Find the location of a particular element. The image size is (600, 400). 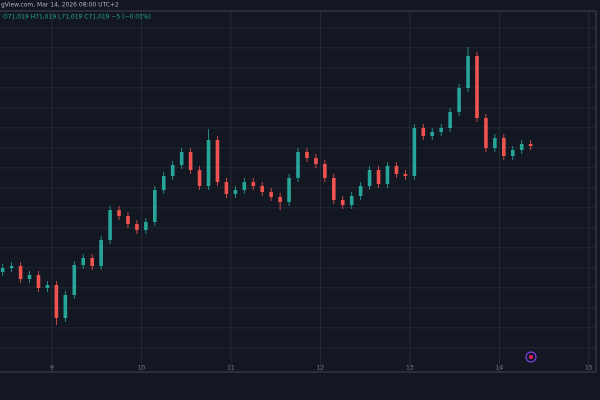

chart-title: gView.com, Mar 14, 2026 08:00 UTC+2 is located at coordinates (60, 5).